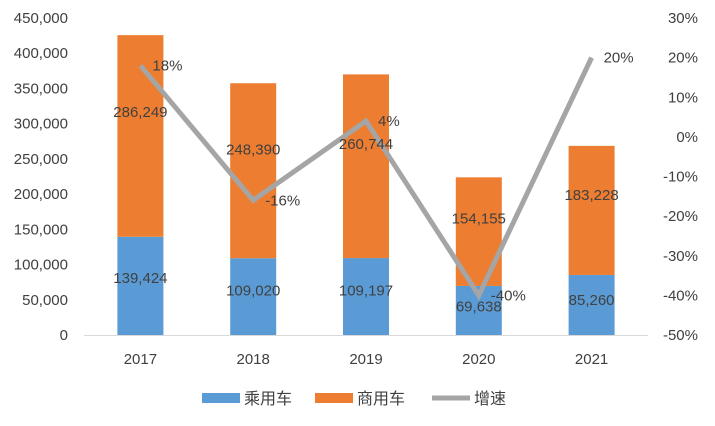 The height and width of the screenshot is (426, 715). What do you see at coordinates (64, 335) in the screenshot?
I see `left-tick-label: 0` at bounding box center [64, 335].